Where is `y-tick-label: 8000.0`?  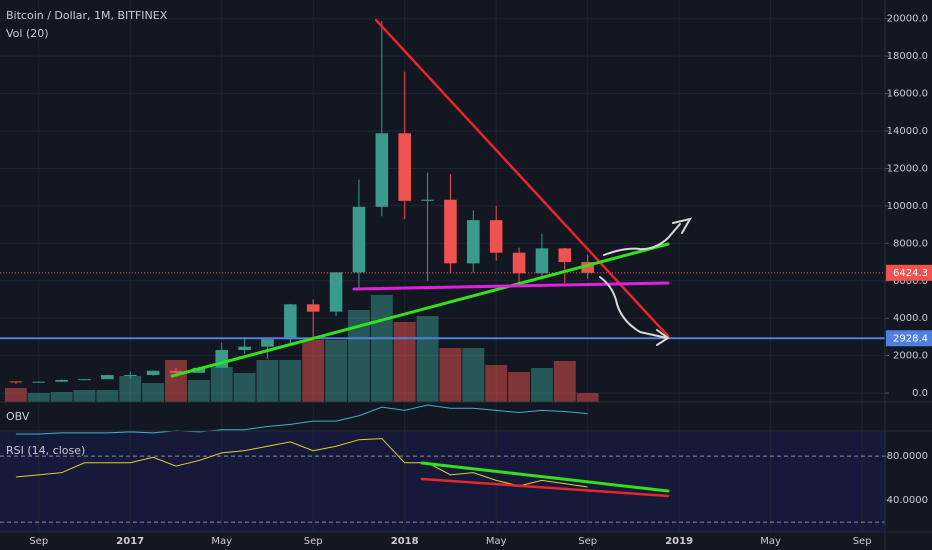
y-tick-label: 8000.0 is located at coordinates (910, 243).